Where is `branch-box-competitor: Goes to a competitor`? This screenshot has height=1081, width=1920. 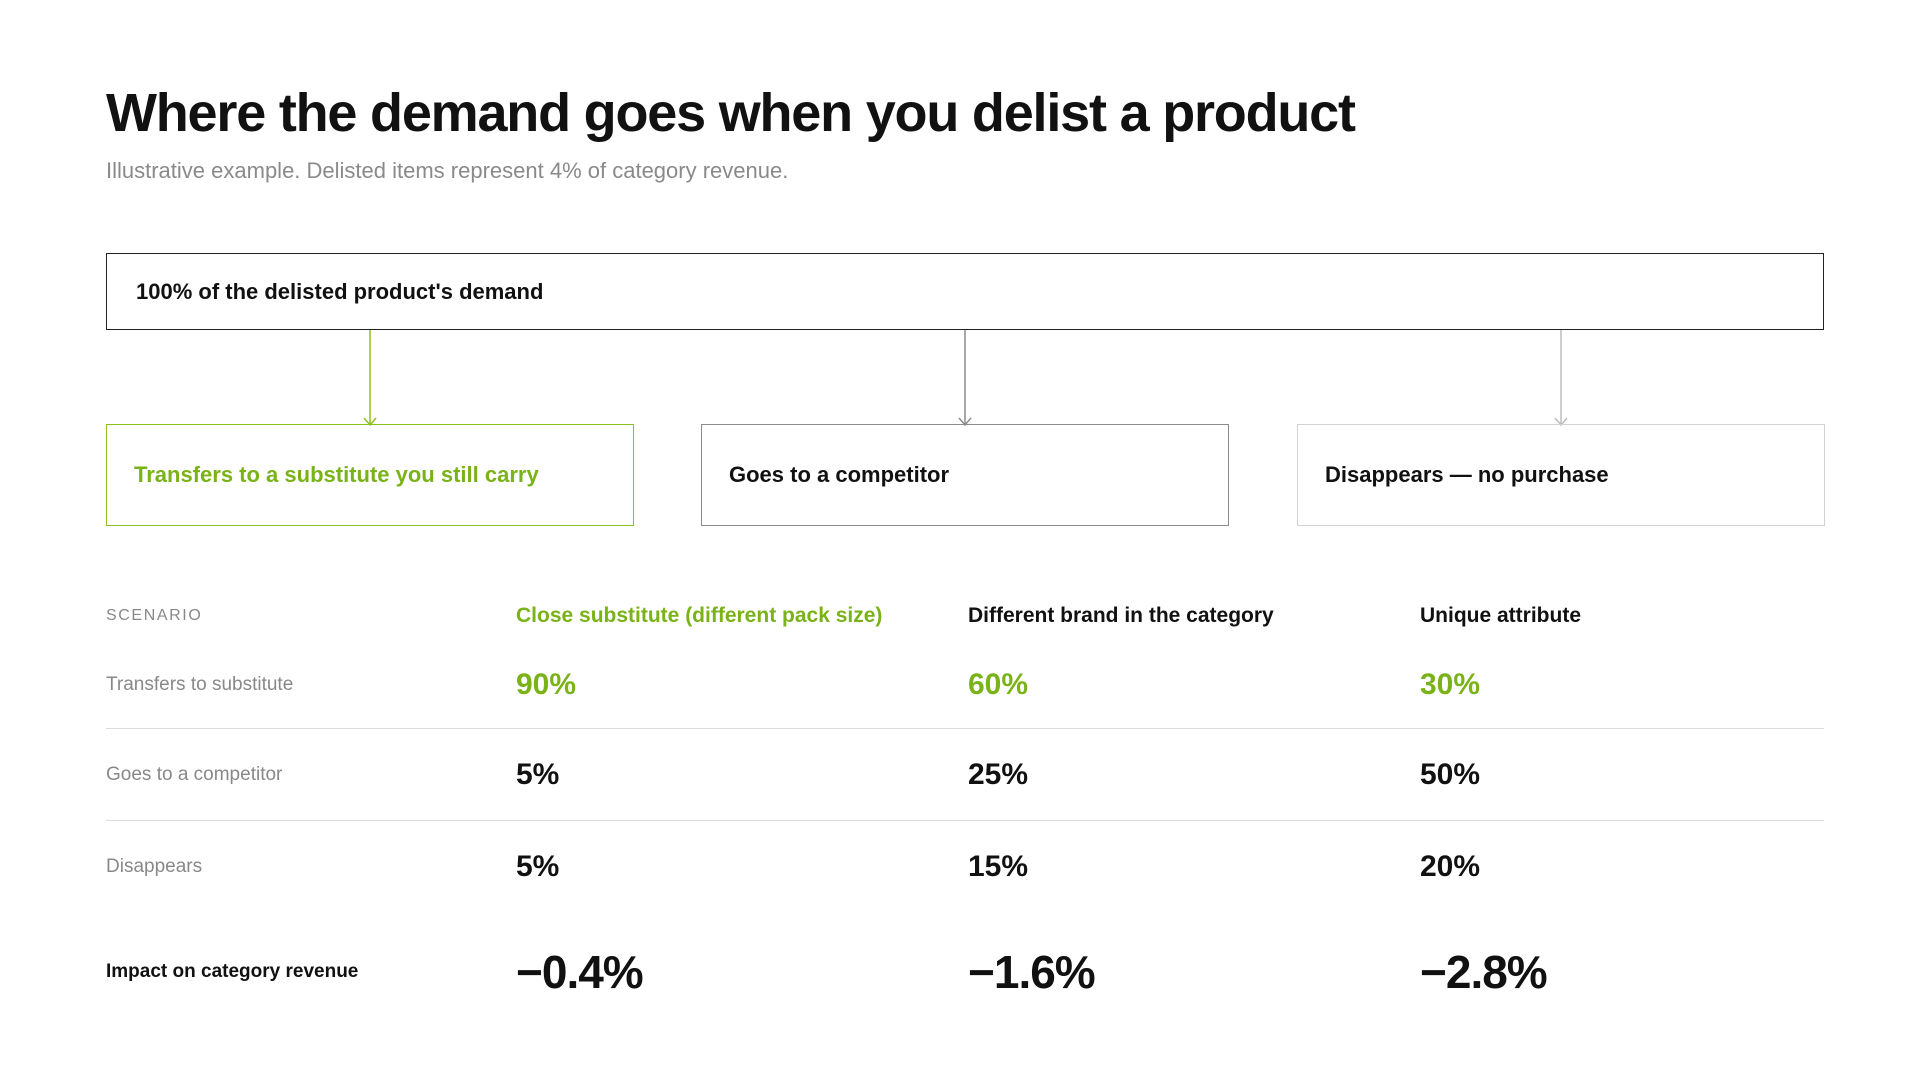
branch-box-competitor: Goes to a competitor is located at coordinates (965, 475).